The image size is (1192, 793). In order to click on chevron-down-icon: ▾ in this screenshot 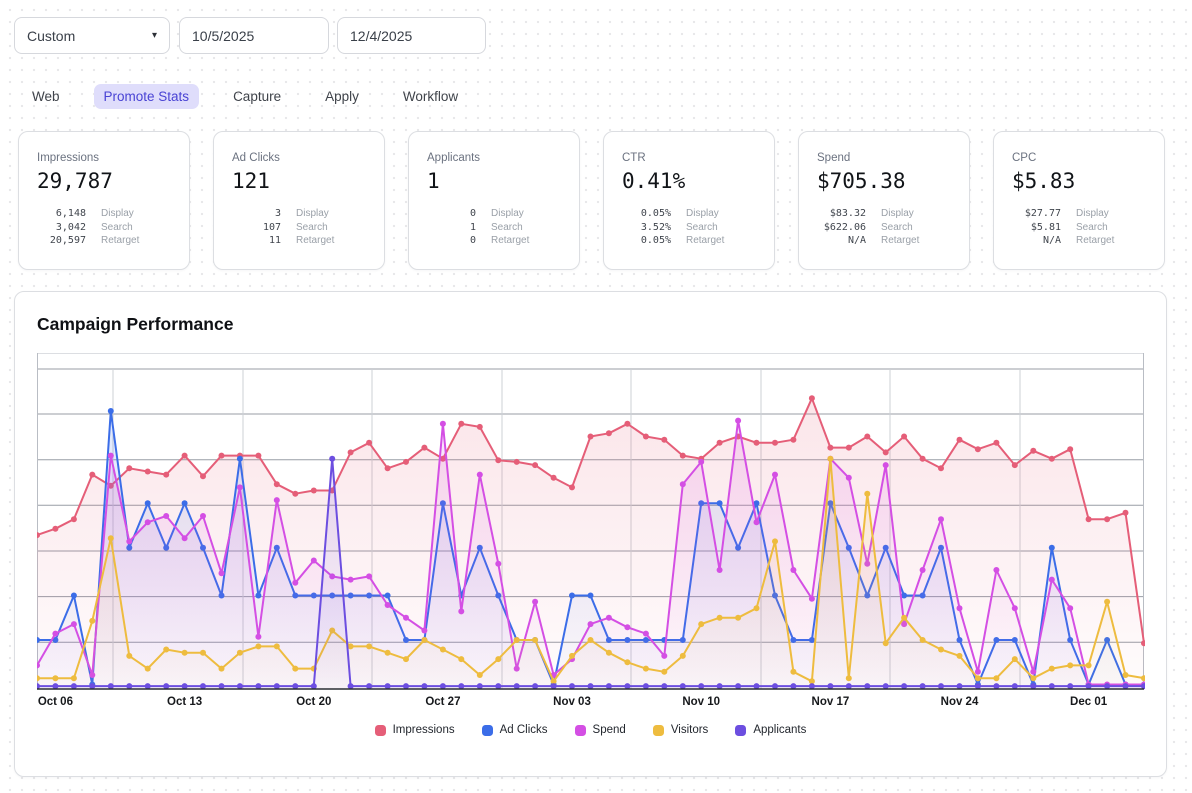, I will do `click(154, 35)`.